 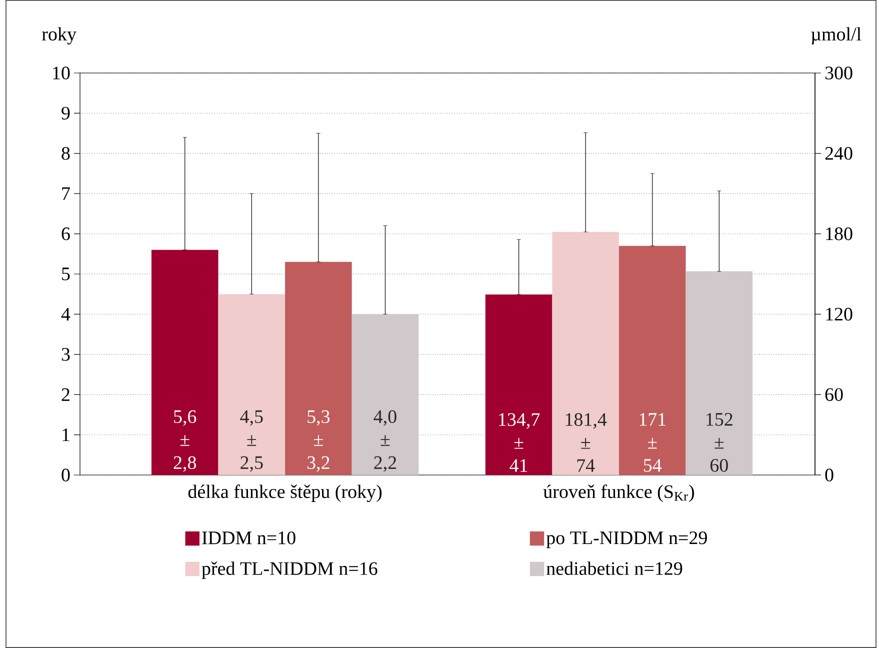 What do you see at coordinates (66, 113) in the screenshot?
I see `y-tick-label: 9` at bounding box center [66, 113].